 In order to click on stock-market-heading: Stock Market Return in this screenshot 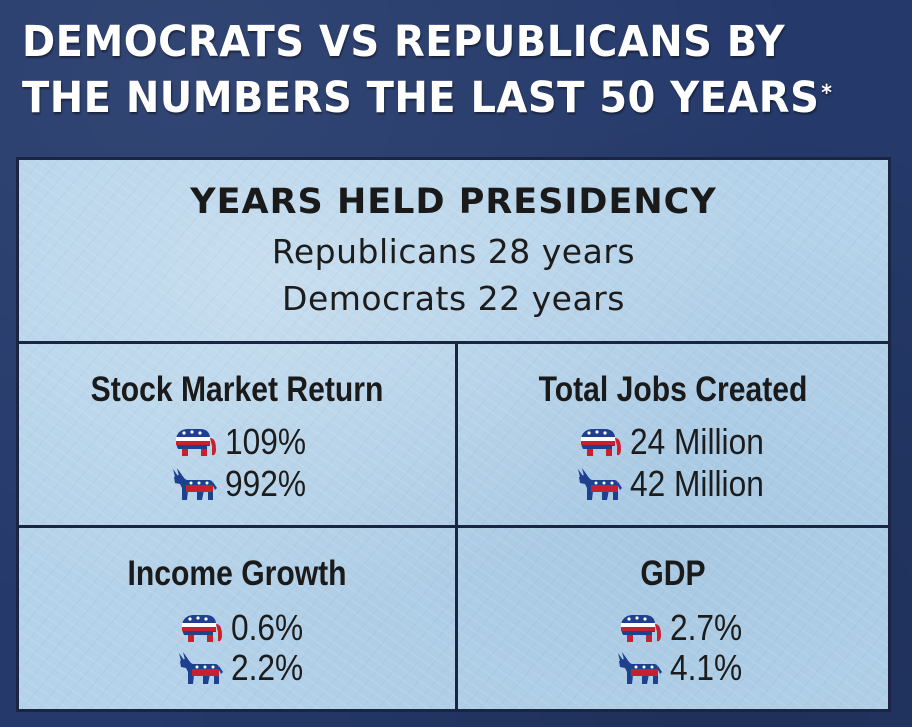, I will do `click(237, 389)`.